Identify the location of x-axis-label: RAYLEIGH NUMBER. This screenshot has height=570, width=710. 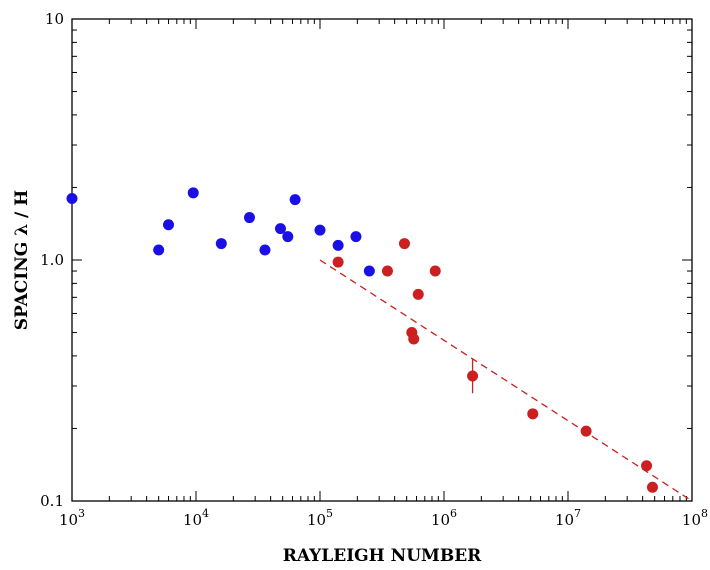
(382, 556).